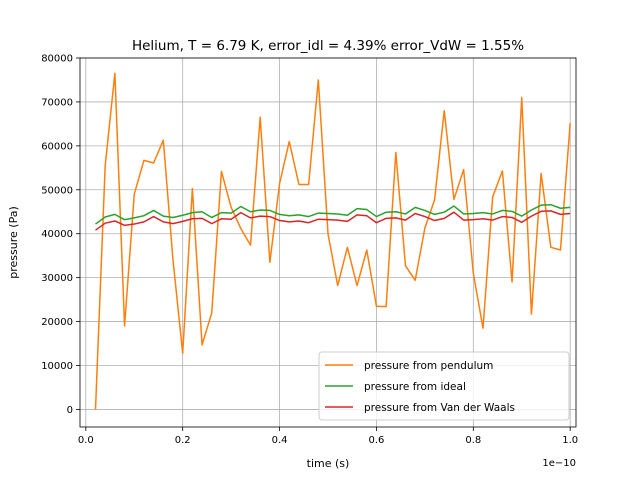 The height and width of the screenshot is (480, 640). I want to click on legend-entry-pendulum: pressure from pendulum, so click(409, 366).